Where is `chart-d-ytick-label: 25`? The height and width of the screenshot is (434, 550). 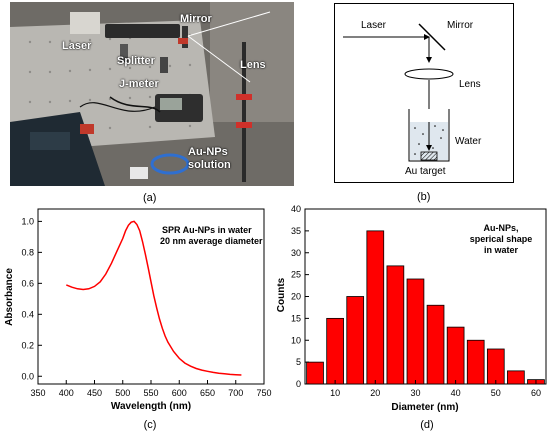
chart-d-ytick-label: 25 is located at coordinates (296, 275).